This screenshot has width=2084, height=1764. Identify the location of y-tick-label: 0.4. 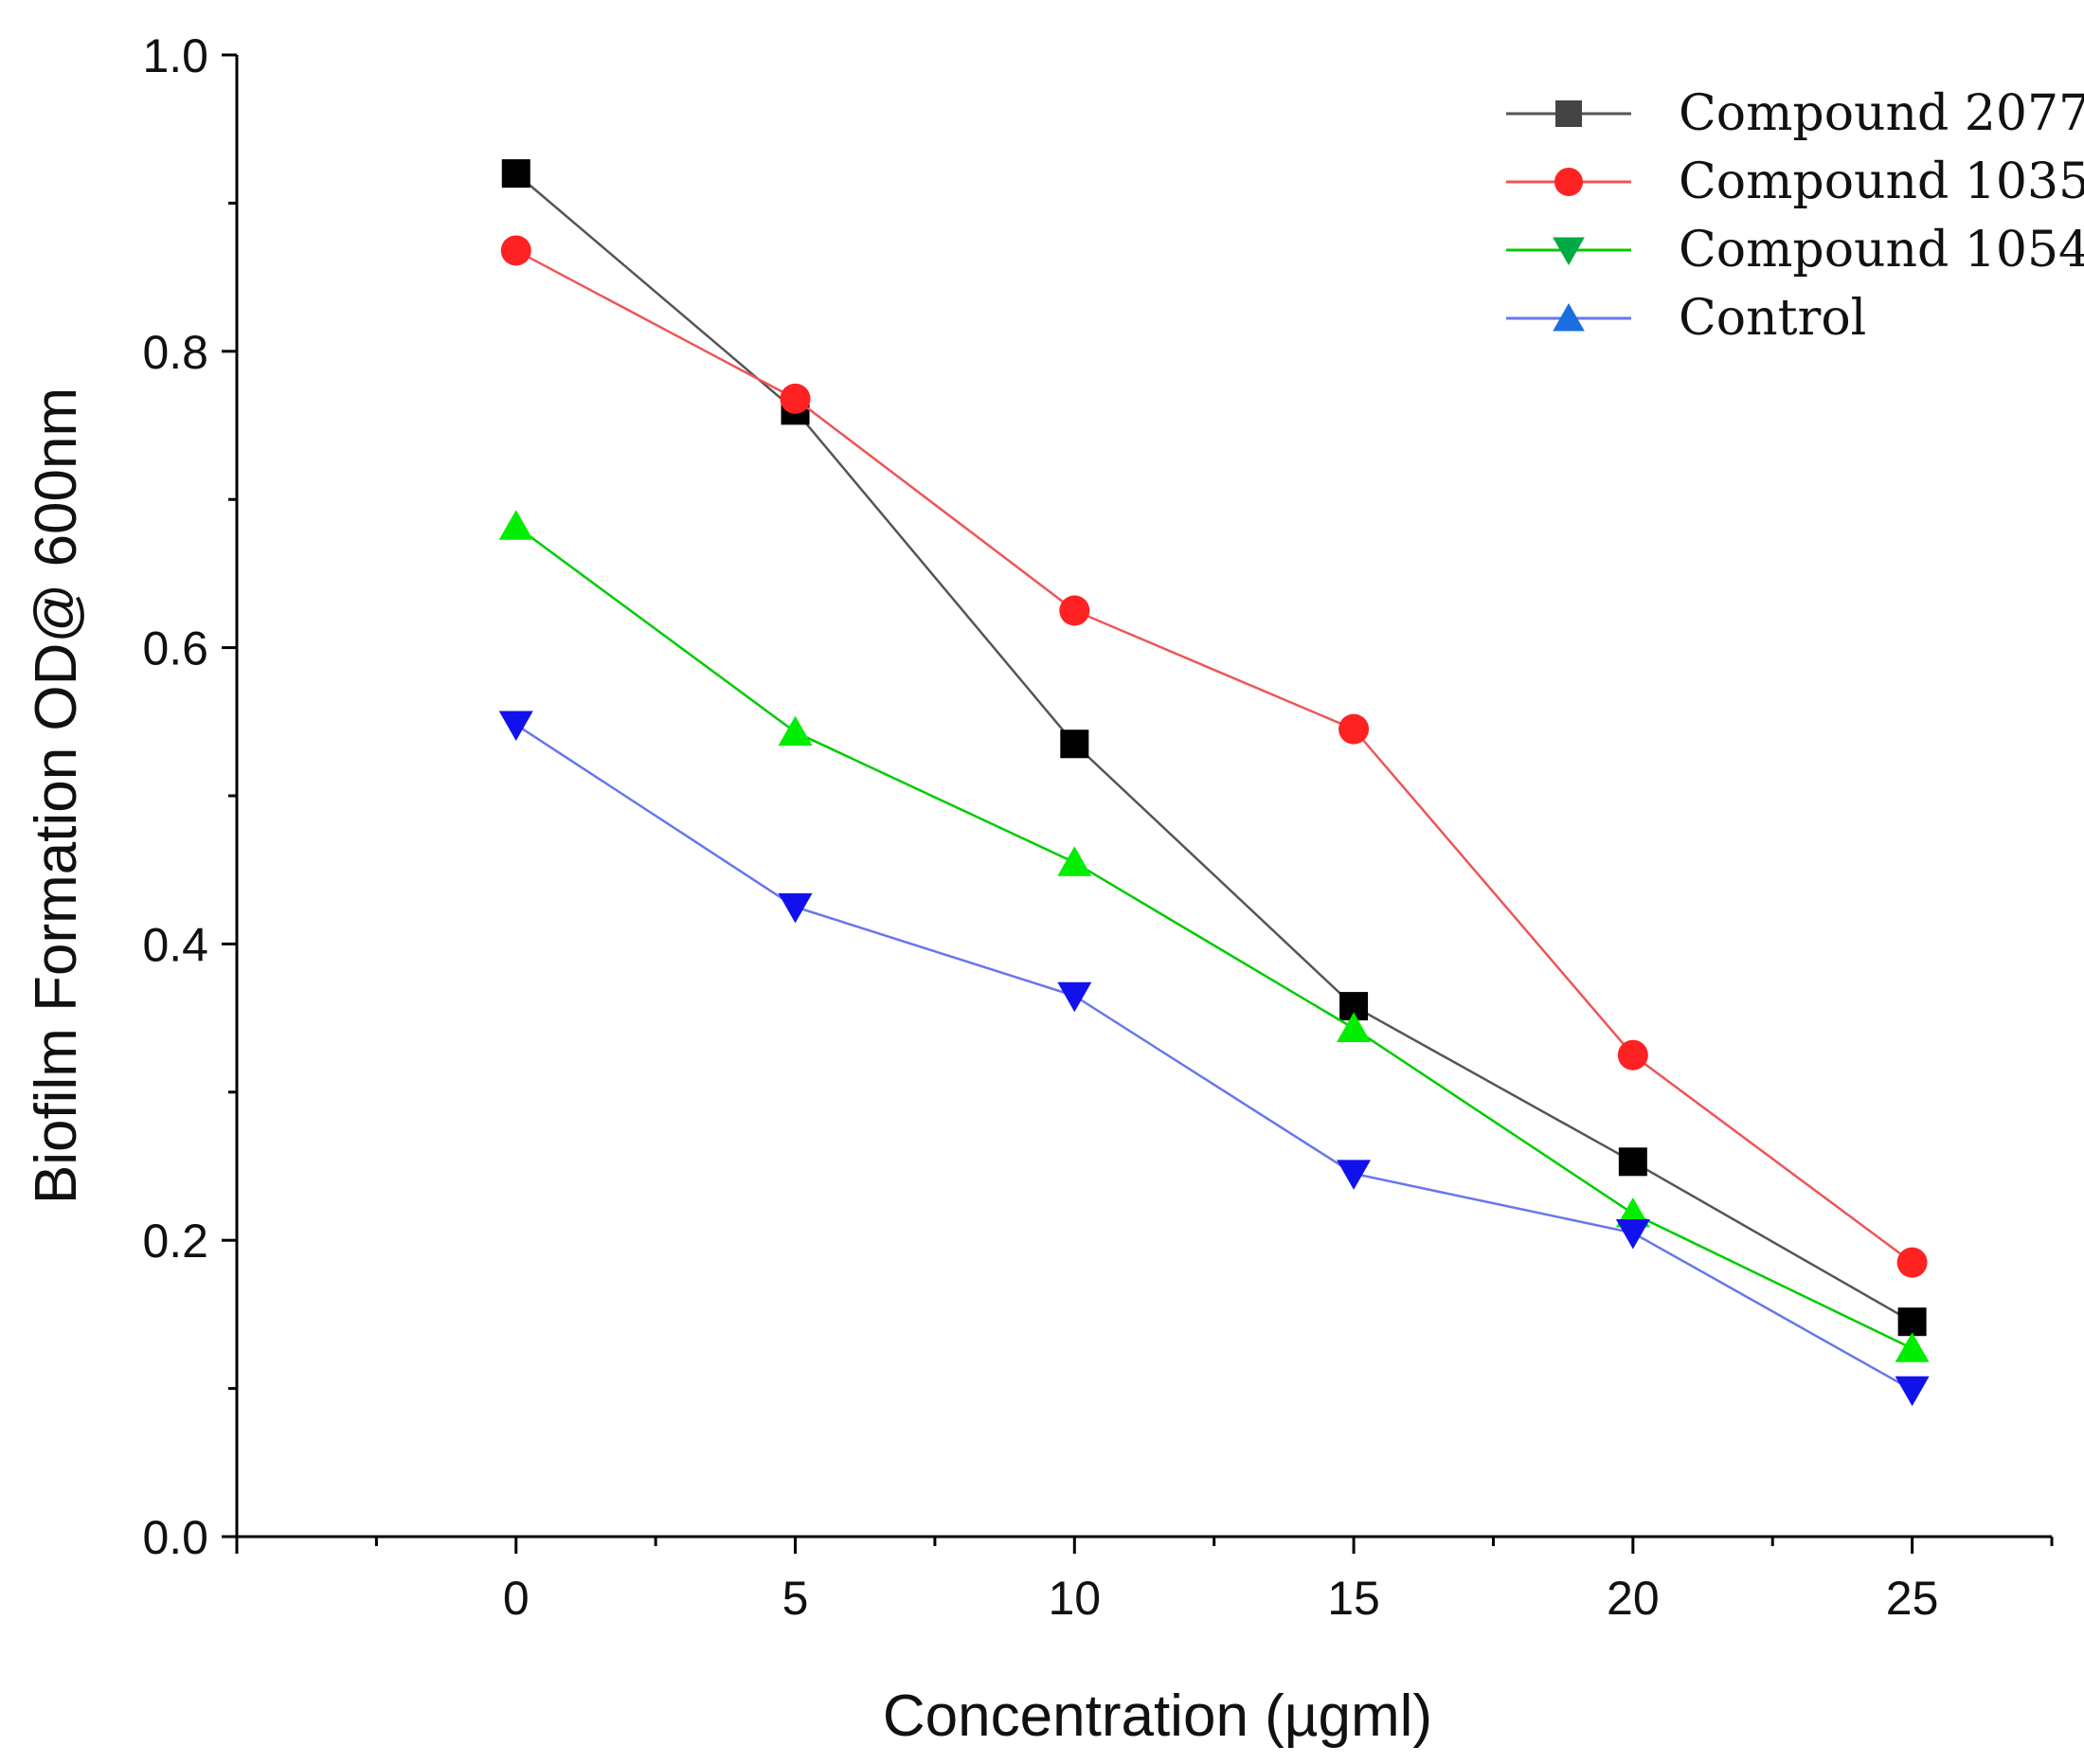
(175, 944).